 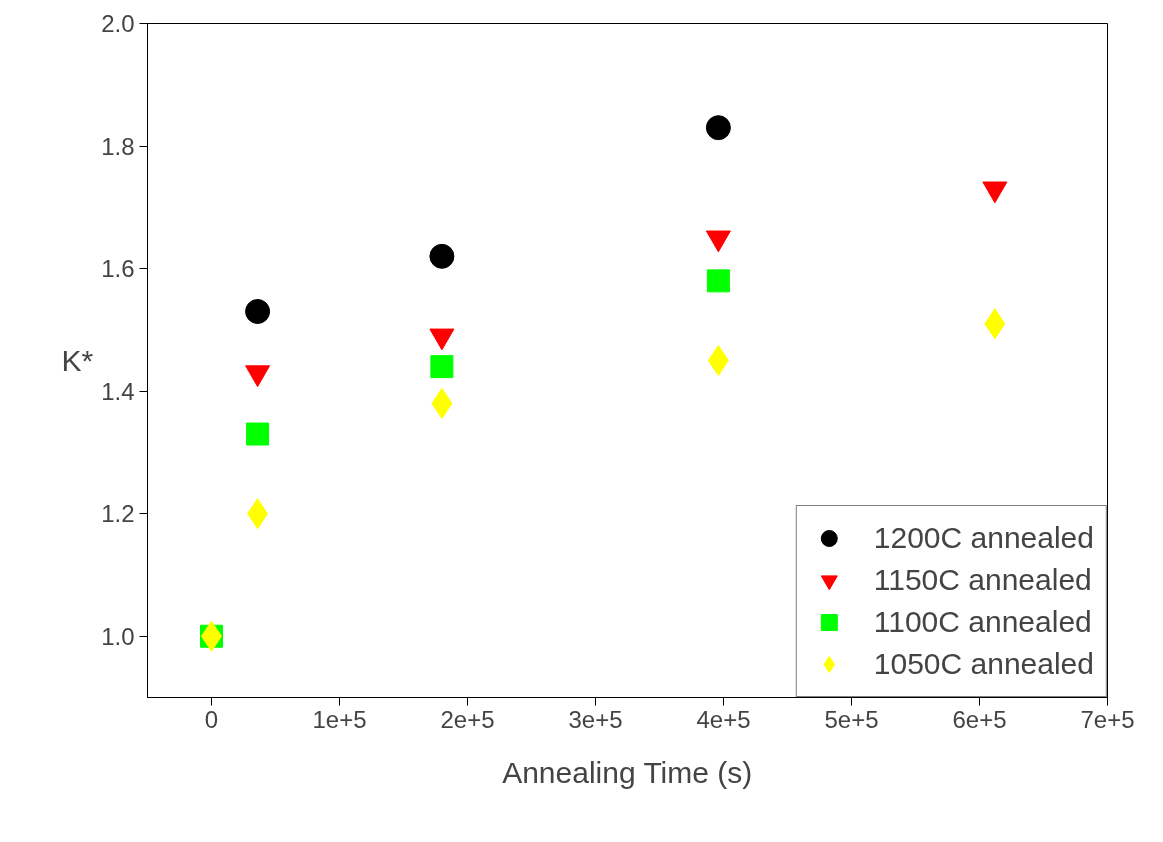 What do you see at coordinates (118, 23) in the screenshot?
I see `y-tick-label: 2.0` at bounding box center [118, 23].